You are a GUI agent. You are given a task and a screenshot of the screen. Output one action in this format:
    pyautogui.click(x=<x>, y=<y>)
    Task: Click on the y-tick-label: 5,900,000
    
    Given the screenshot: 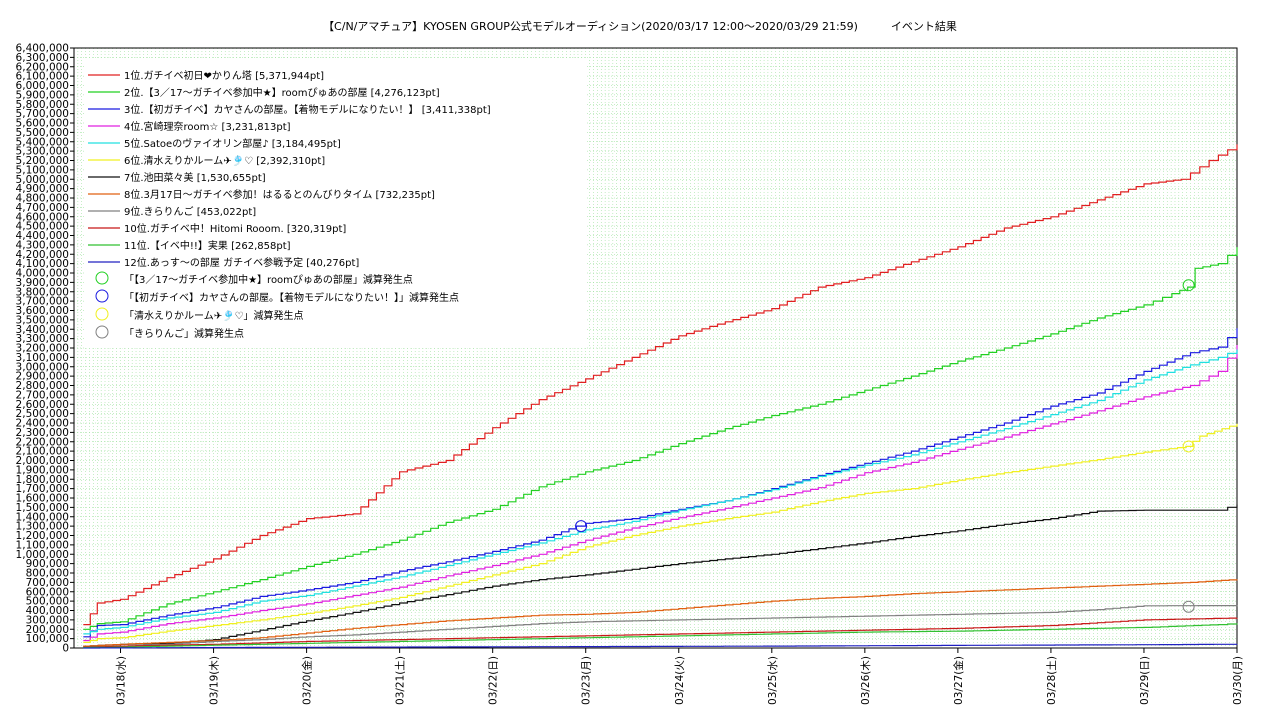 What is the action you would take?
    pyautogui.click(x=42, y=95)
    